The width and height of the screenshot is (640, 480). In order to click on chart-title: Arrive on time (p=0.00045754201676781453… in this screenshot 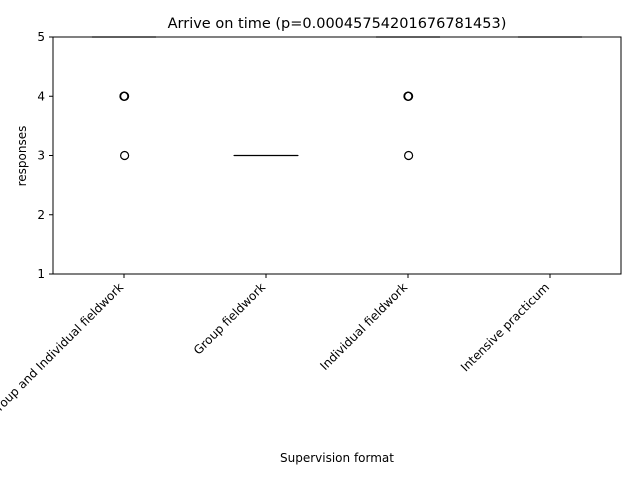, I will do `click(337, 24)`.